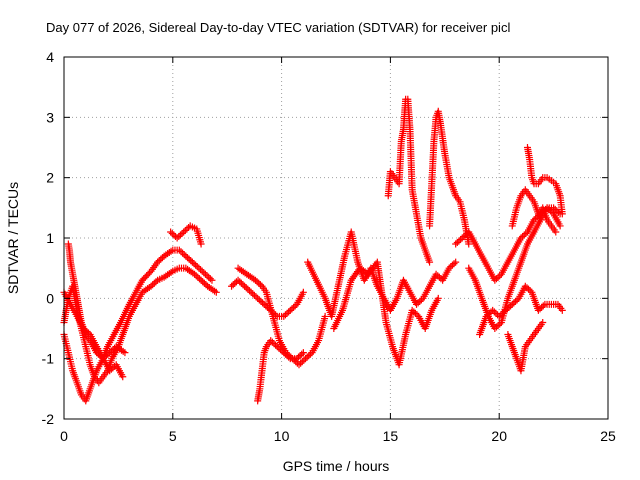 The image size is (640, 480). Describe the element at coordinates (50, 57) in the screenshot. I see `y-tick-label: 4` at that location.